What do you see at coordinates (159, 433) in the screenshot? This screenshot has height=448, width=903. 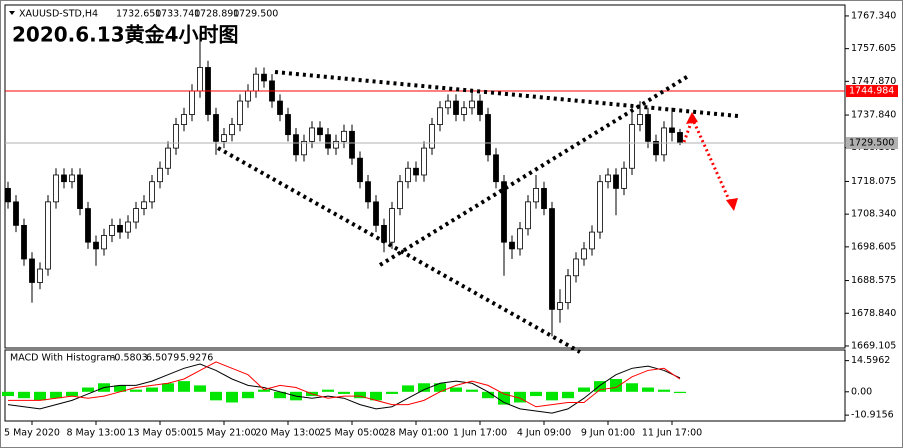 I see `x-tick-label: 13 May 05:00` at bounding box center [159, 433].